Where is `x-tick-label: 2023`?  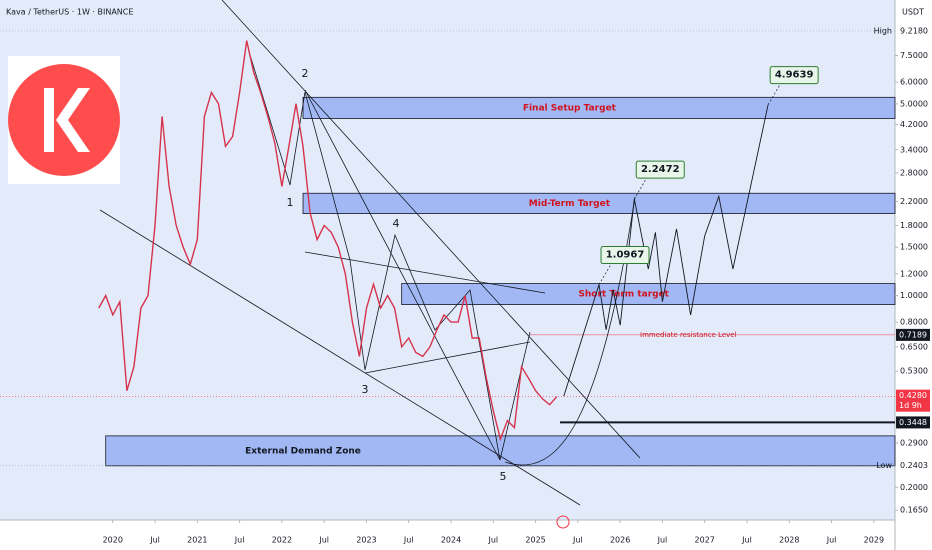 x-tick-label: 2023 is located at coordinates (366, 540).